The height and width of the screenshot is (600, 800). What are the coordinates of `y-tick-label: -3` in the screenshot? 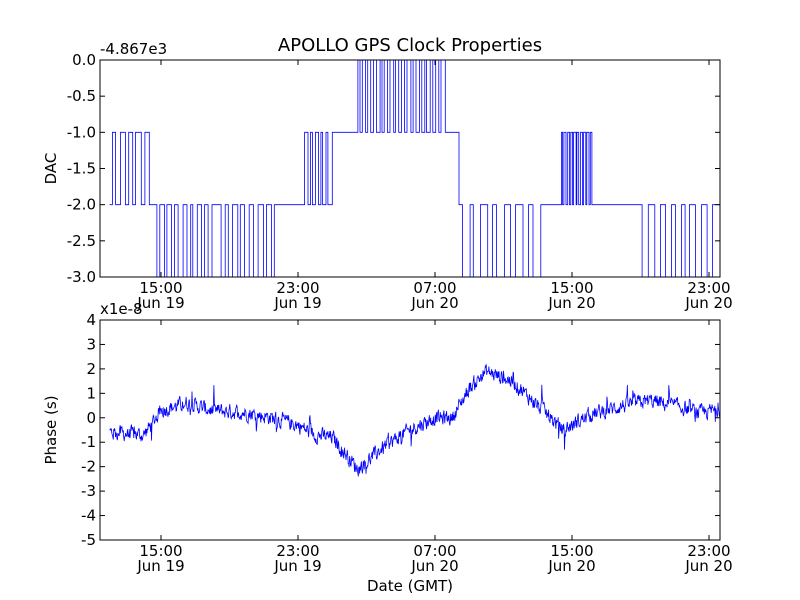 It's located at (88, 491).